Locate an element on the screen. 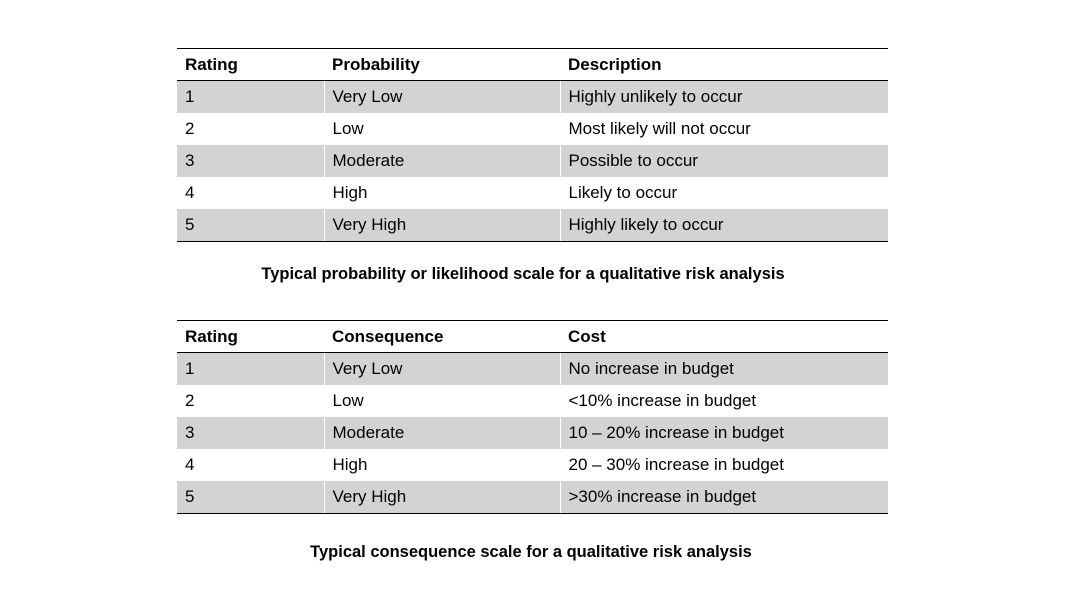 This screenshot has width=1066, height=600. consequence-cell: Very High is located at coordinates (441, 497).